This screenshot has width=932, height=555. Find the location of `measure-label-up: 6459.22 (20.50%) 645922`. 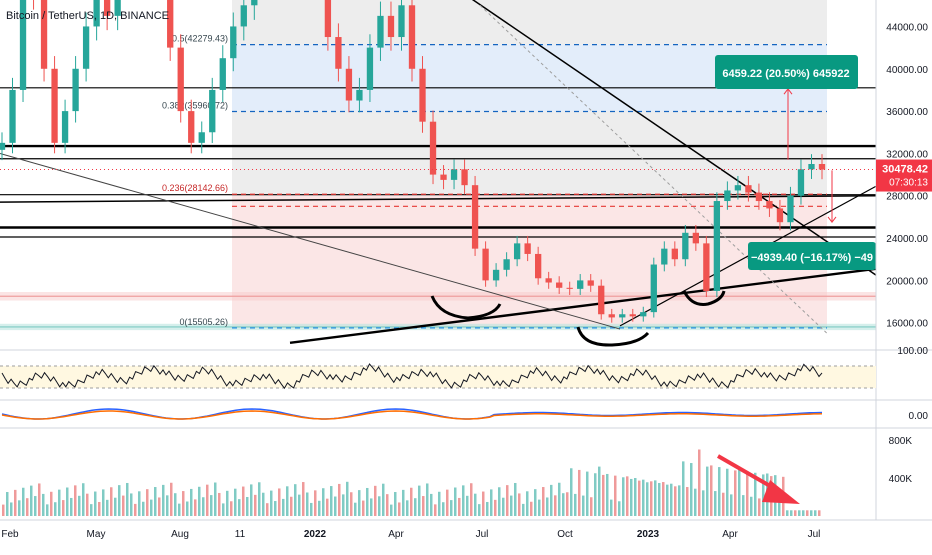

measure-label-up: 6459.22 (20.50%) 645922 is located at coordinates (785, 74).